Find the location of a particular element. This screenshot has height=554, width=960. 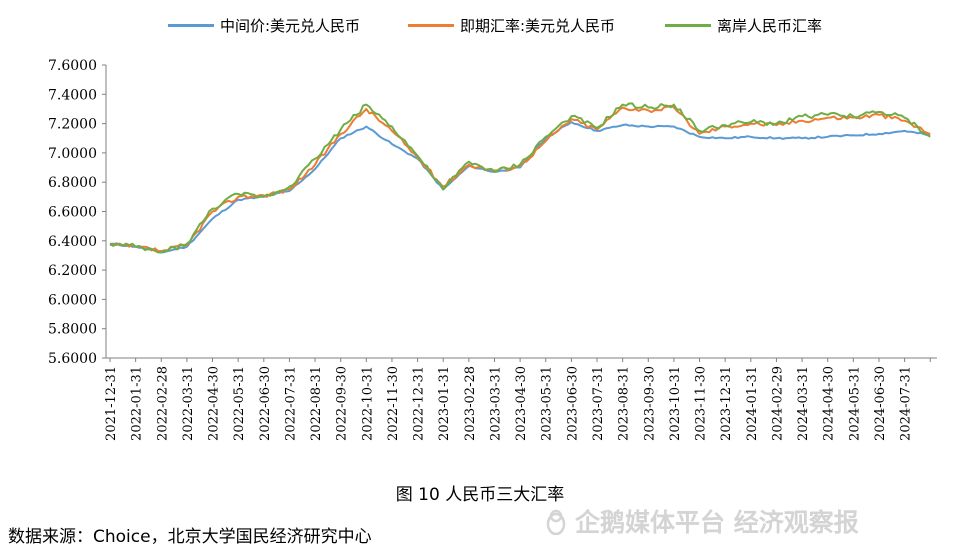

watermark-text: 企鹅媒体平台 经济观察报 is located at coordinates (717, 522).